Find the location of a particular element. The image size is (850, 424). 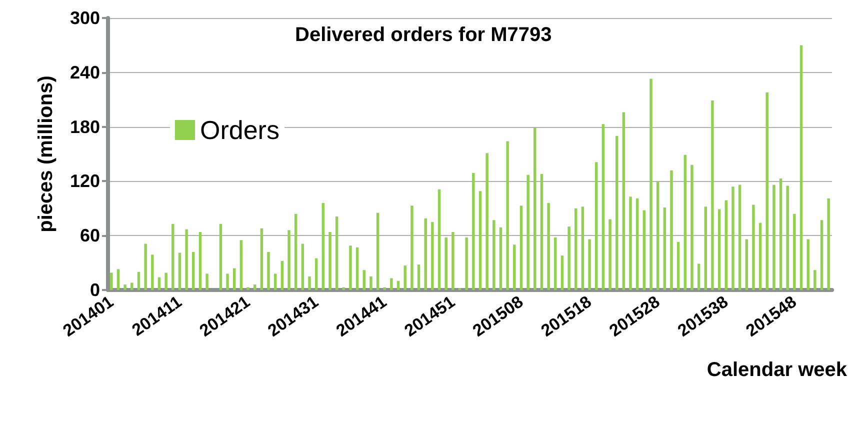

legend-label: Orders is located at coordinates (240, 130).